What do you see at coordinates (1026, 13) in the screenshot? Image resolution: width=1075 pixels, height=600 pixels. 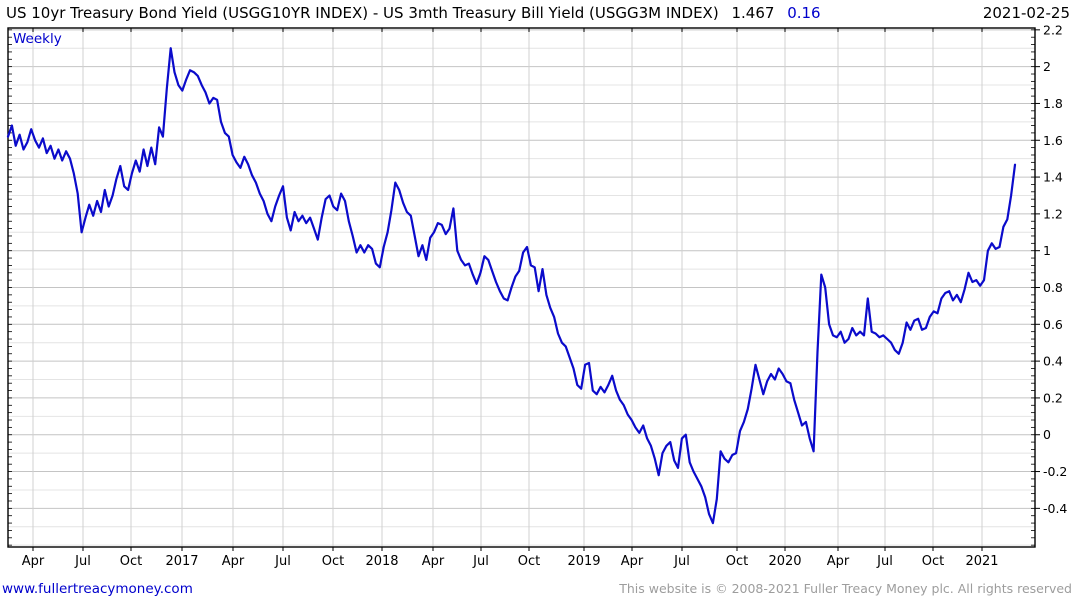 I see `chart-date: 2021-02-25` at bounding box center [1026, 13].